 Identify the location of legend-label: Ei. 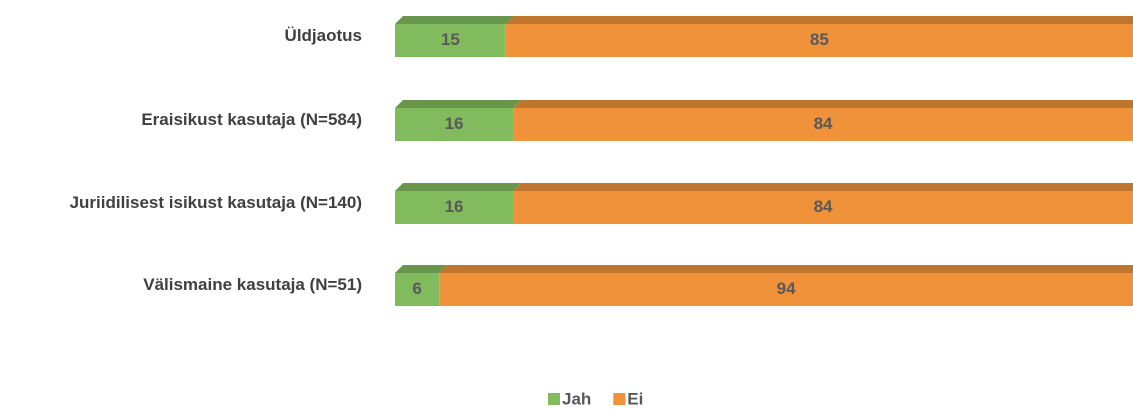
(635, 398).